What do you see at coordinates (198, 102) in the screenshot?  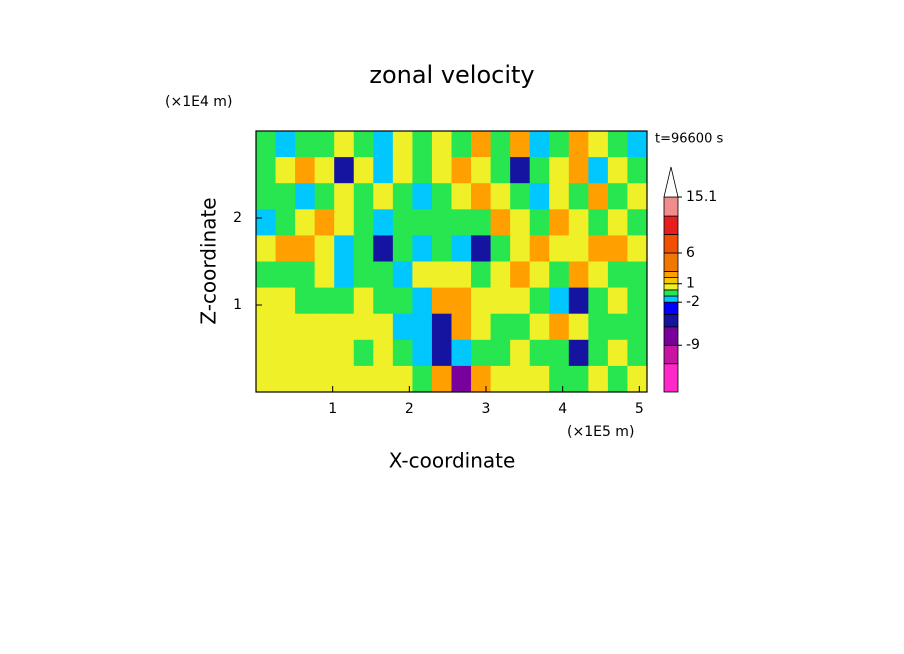 I see `y-unit: (×1E4 m)` at bounding box center [198, 102].